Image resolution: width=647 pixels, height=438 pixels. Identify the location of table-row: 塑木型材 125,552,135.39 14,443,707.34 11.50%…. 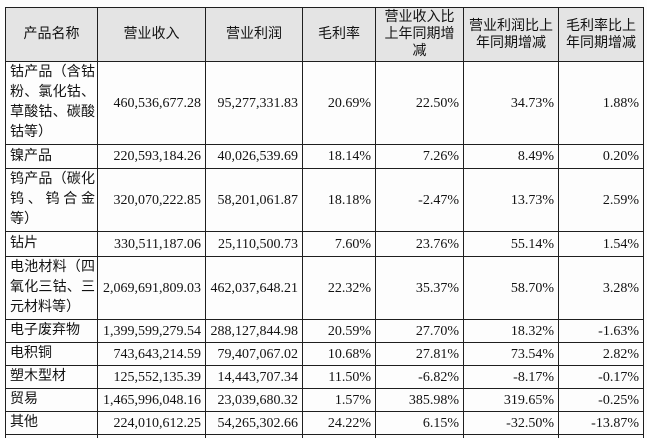
(324, 377).